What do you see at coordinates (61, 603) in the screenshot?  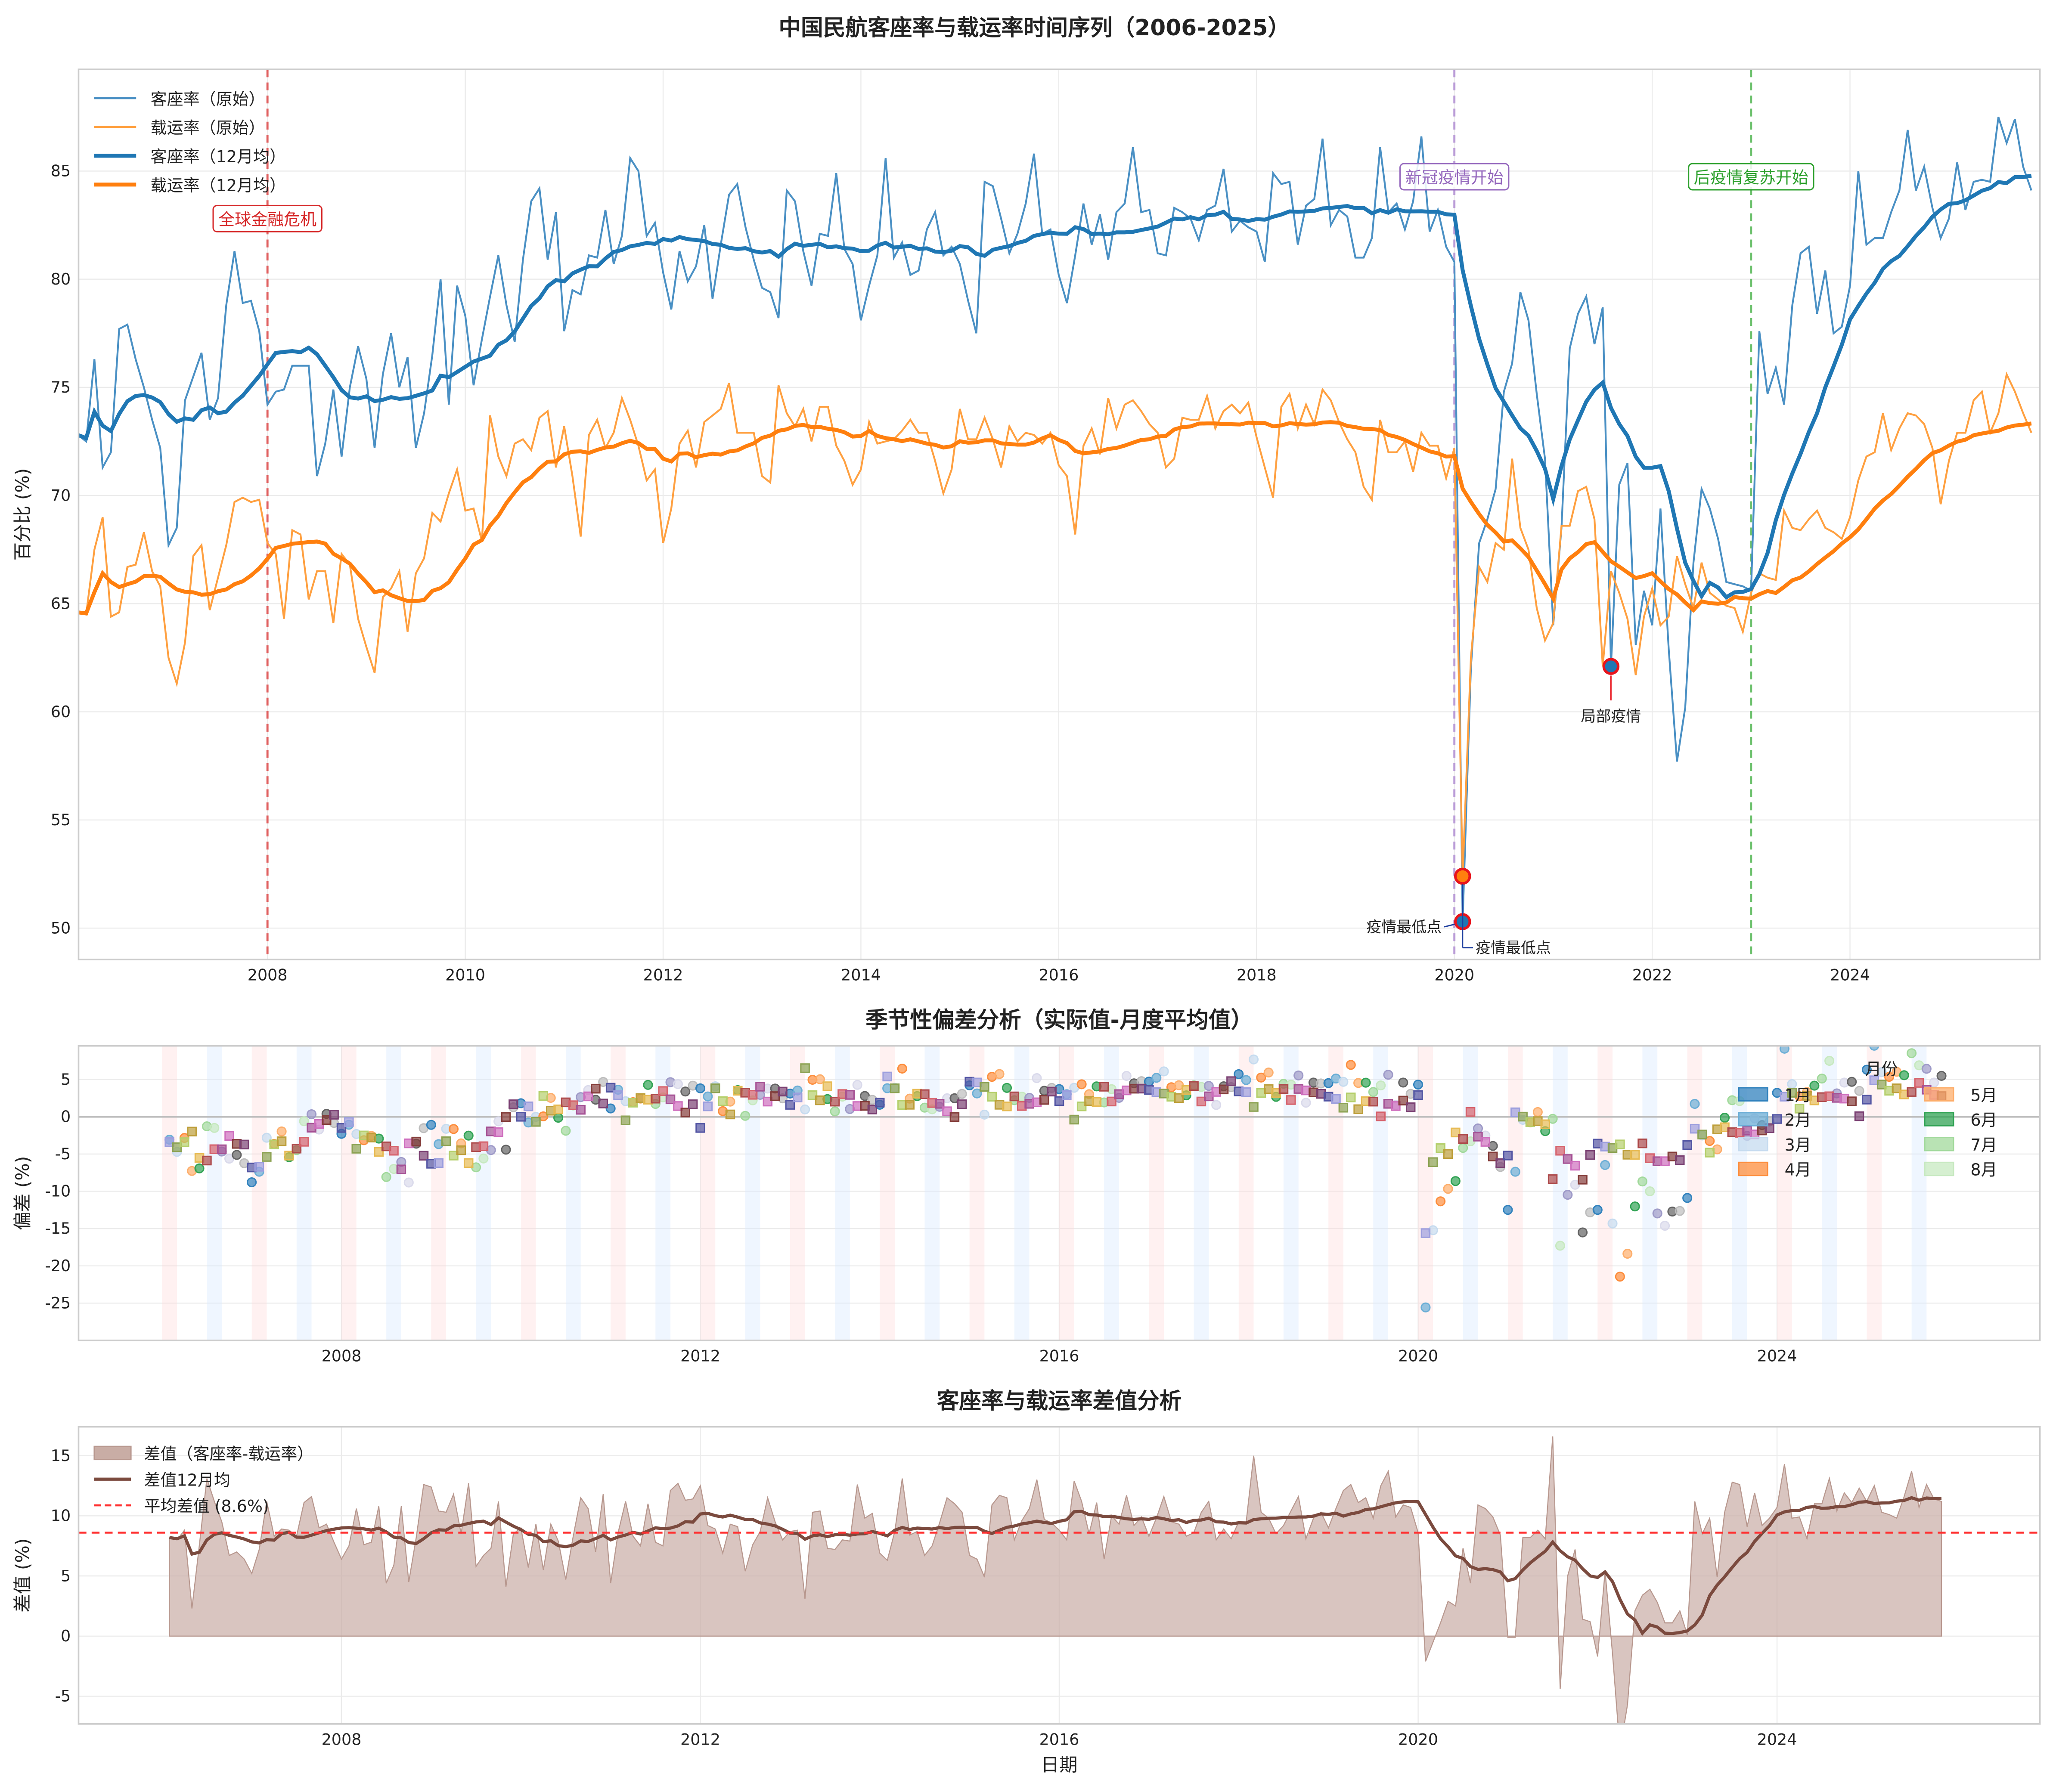 I see `y-tick-label: 65` at bounding box center [61, 603].